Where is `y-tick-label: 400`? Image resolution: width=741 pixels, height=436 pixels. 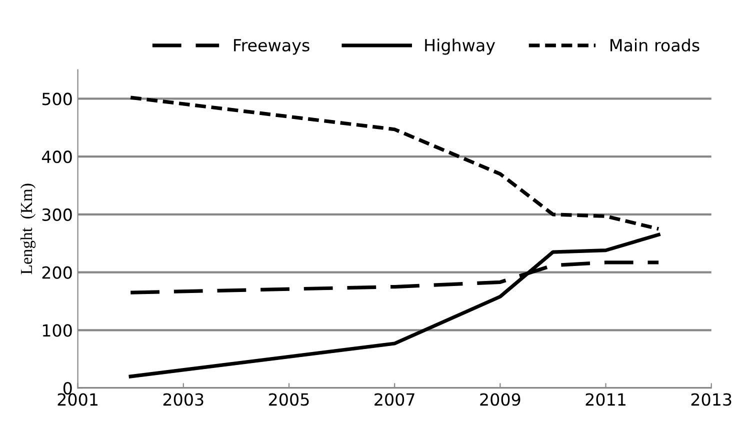
y-tick-label: 400 is located at coordinates (57, 157).